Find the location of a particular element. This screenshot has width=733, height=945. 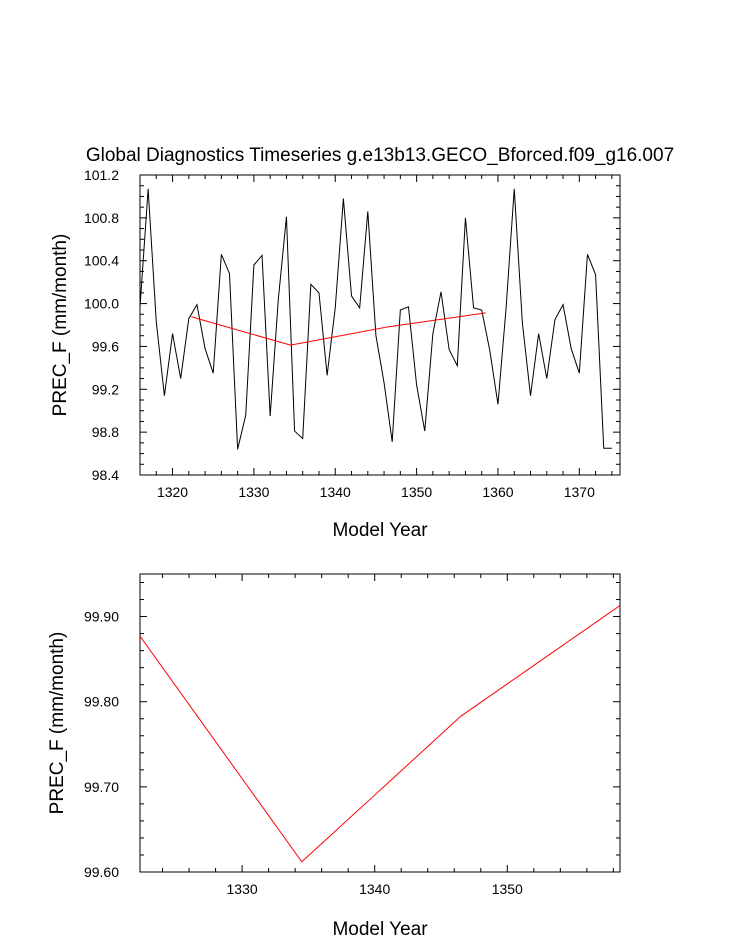

y-tick-label: 99.60 is located at coordinates (101, 872).